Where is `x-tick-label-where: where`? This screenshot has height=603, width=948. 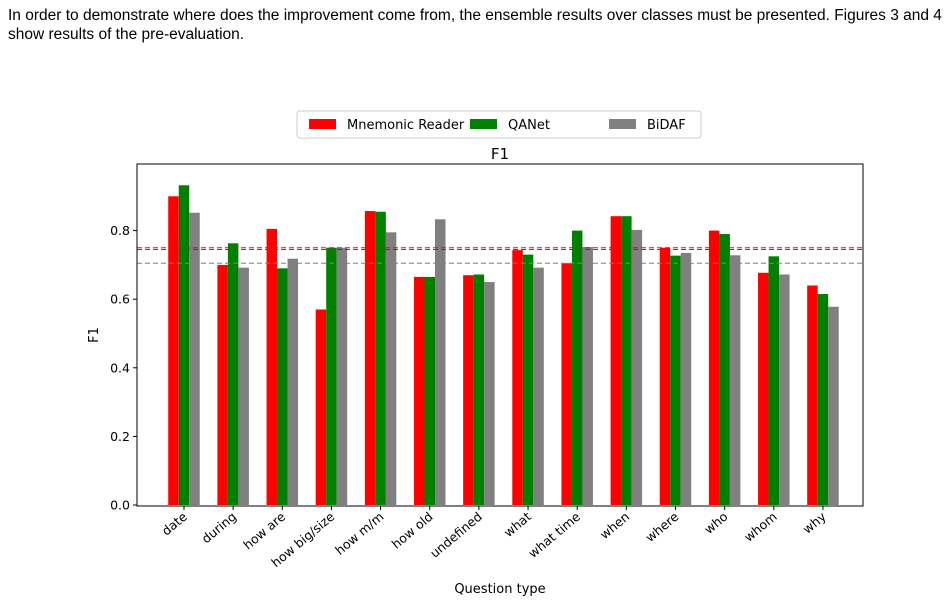 x-tick-label-where: where is located at coordinates (661, 527).